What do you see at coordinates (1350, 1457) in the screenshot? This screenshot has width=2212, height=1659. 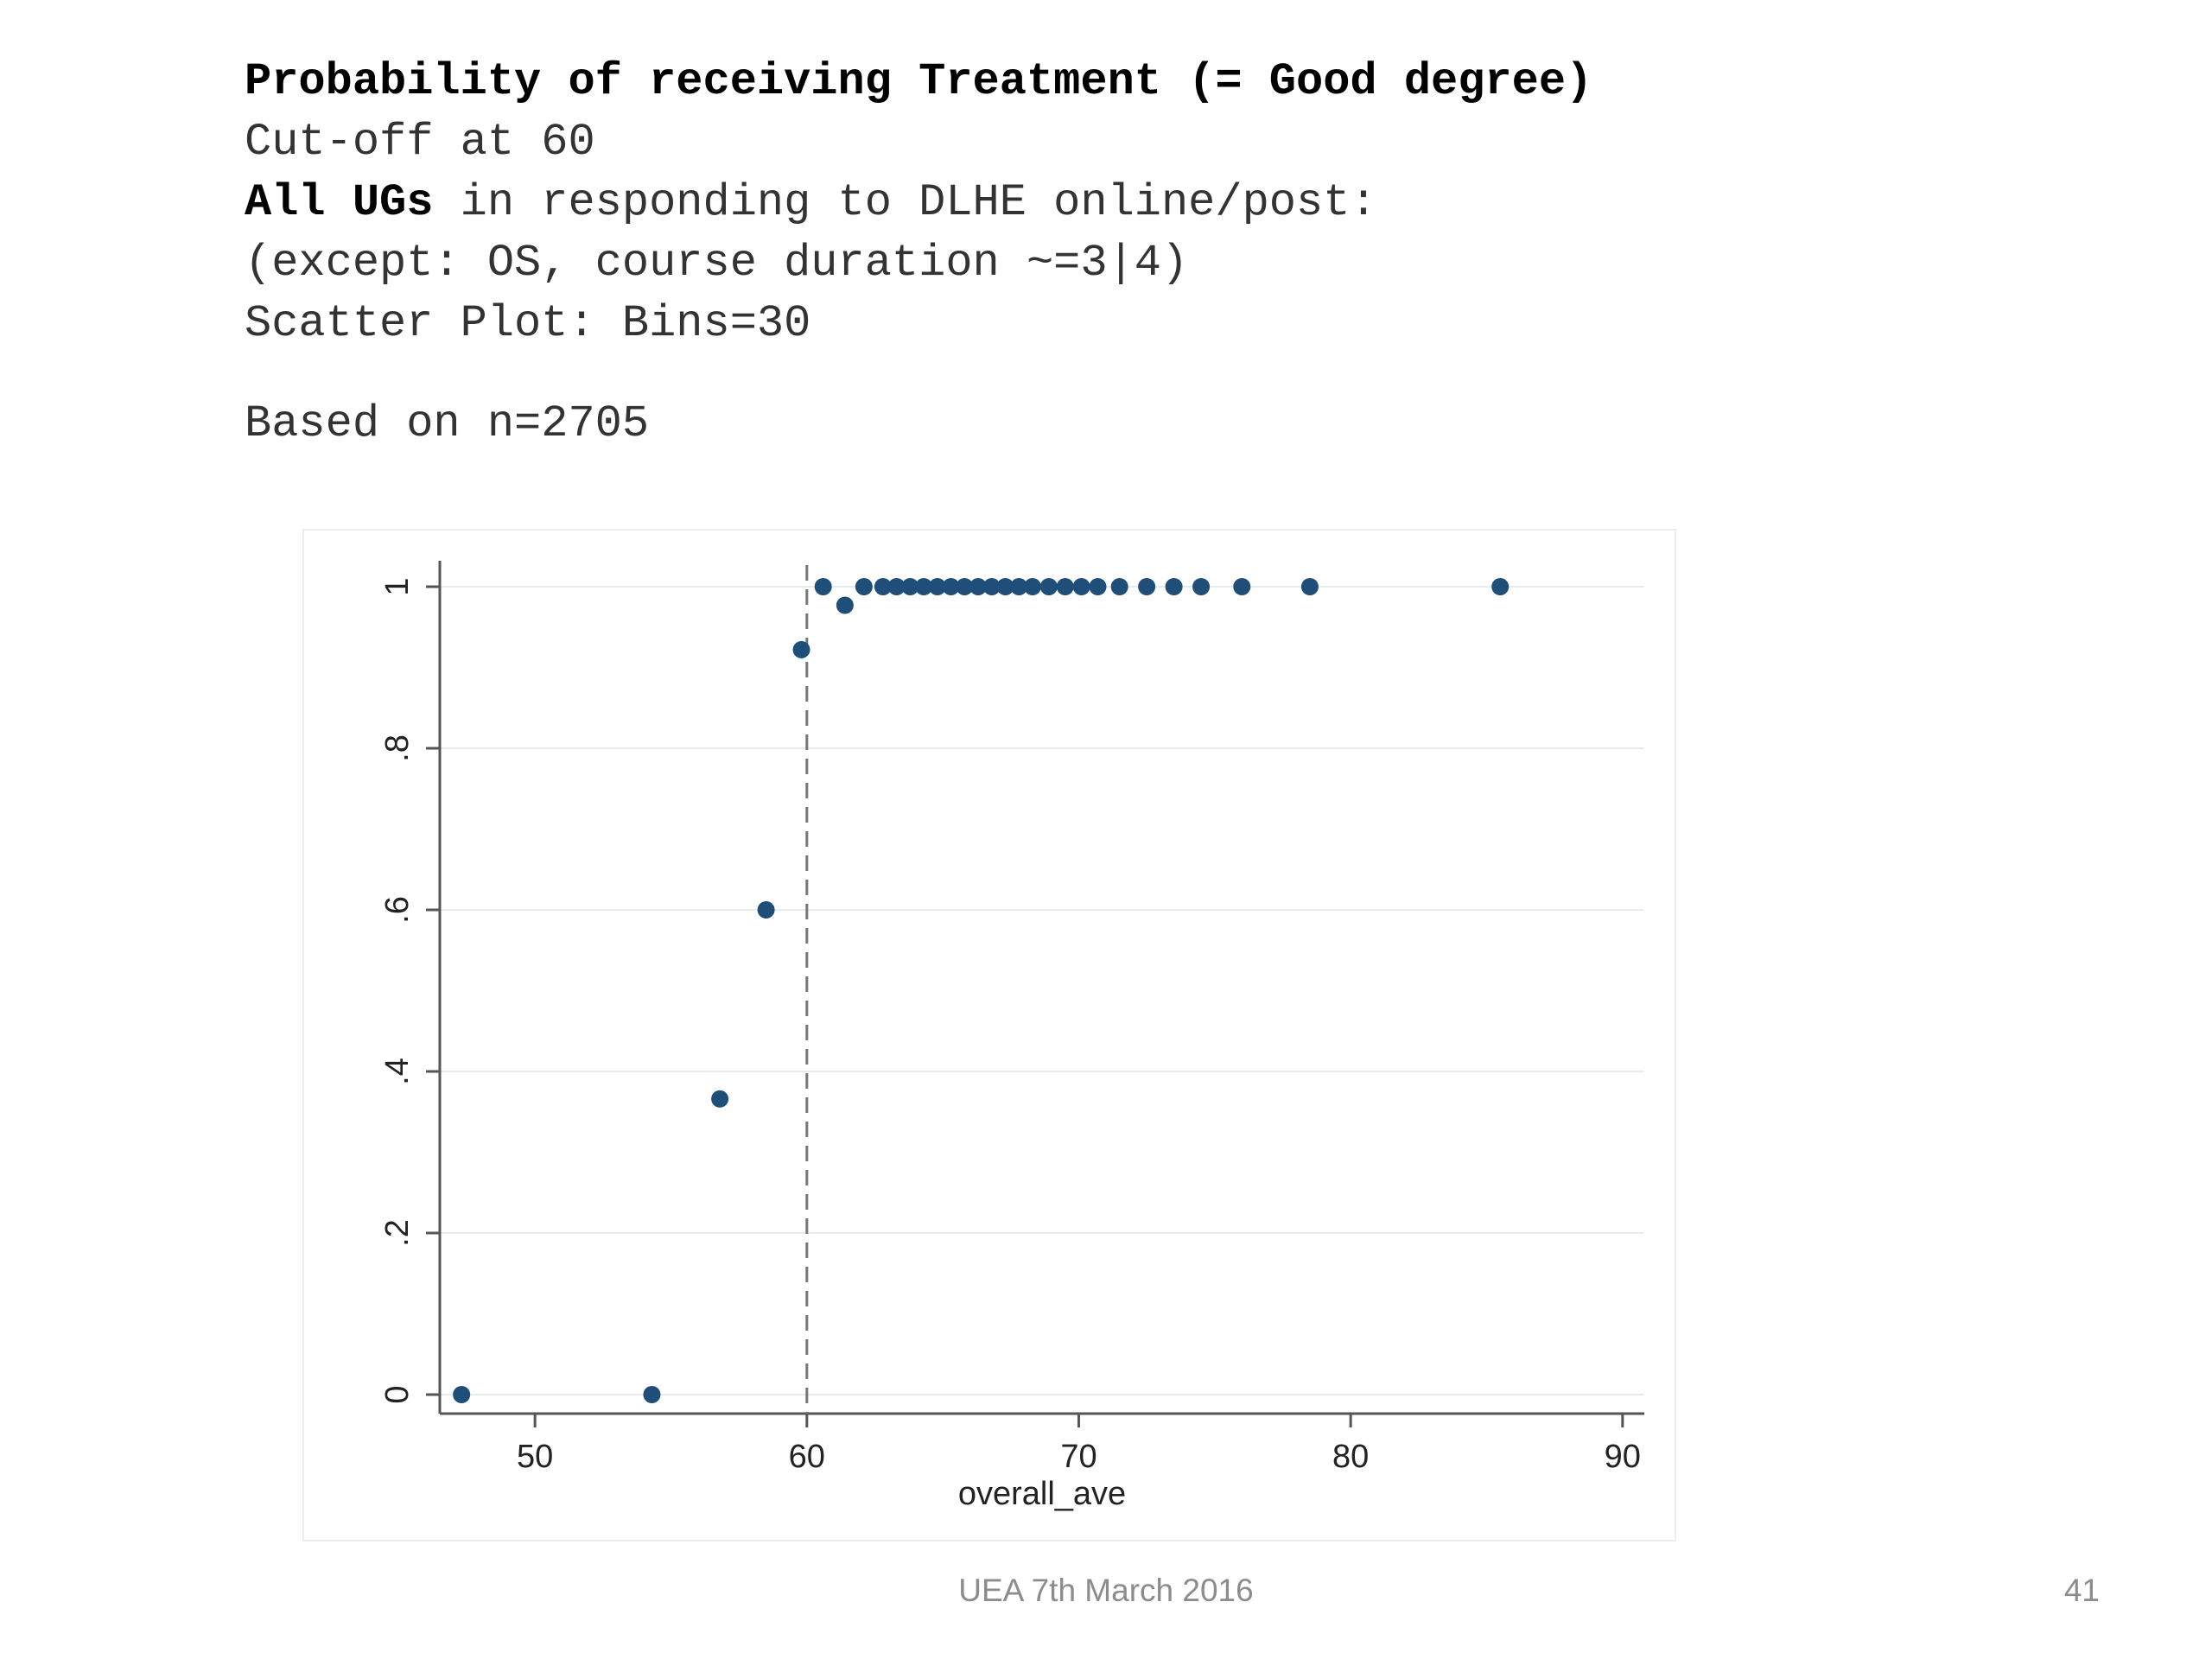 I see `x-tick-label-3: 80` at bounding box center [1350, 1457].